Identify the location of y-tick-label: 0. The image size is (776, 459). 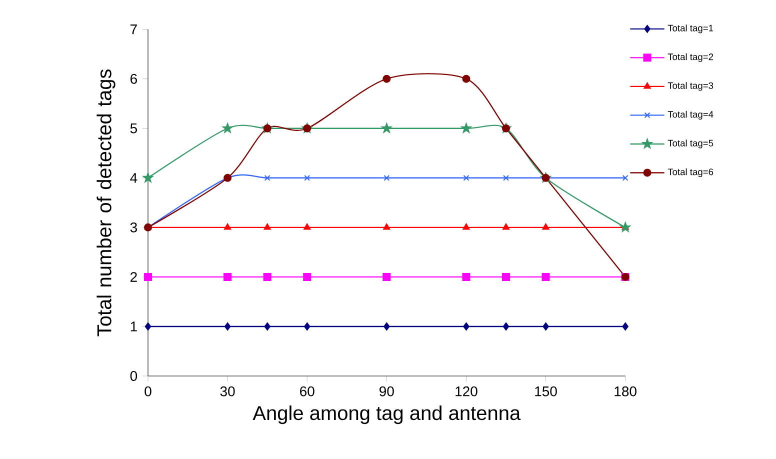
(134, 376).